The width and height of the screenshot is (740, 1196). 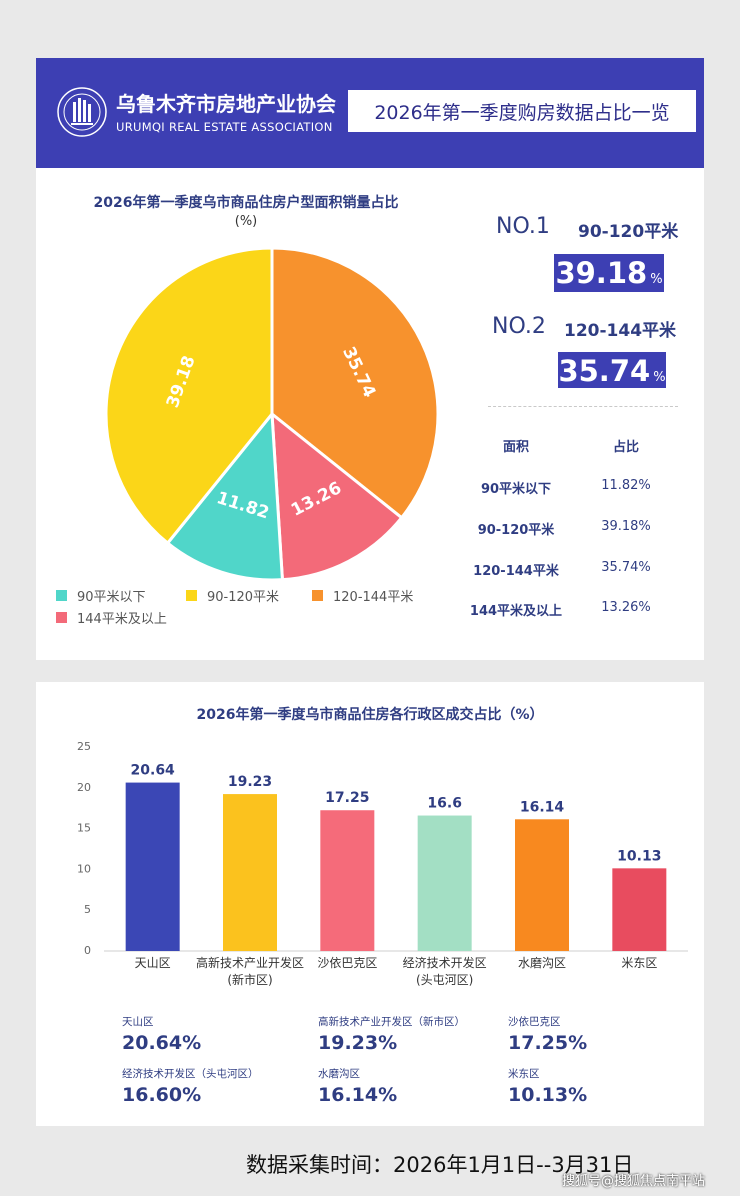 What do you see at coordinates (542, 807) in the screenshot?
I see `bar-value-label: 16.14` at bounding box center [542, 807].